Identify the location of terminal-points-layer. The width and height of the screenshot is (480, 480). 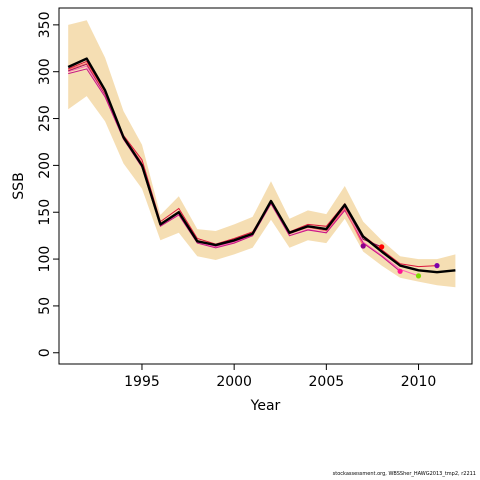
(400, 261).